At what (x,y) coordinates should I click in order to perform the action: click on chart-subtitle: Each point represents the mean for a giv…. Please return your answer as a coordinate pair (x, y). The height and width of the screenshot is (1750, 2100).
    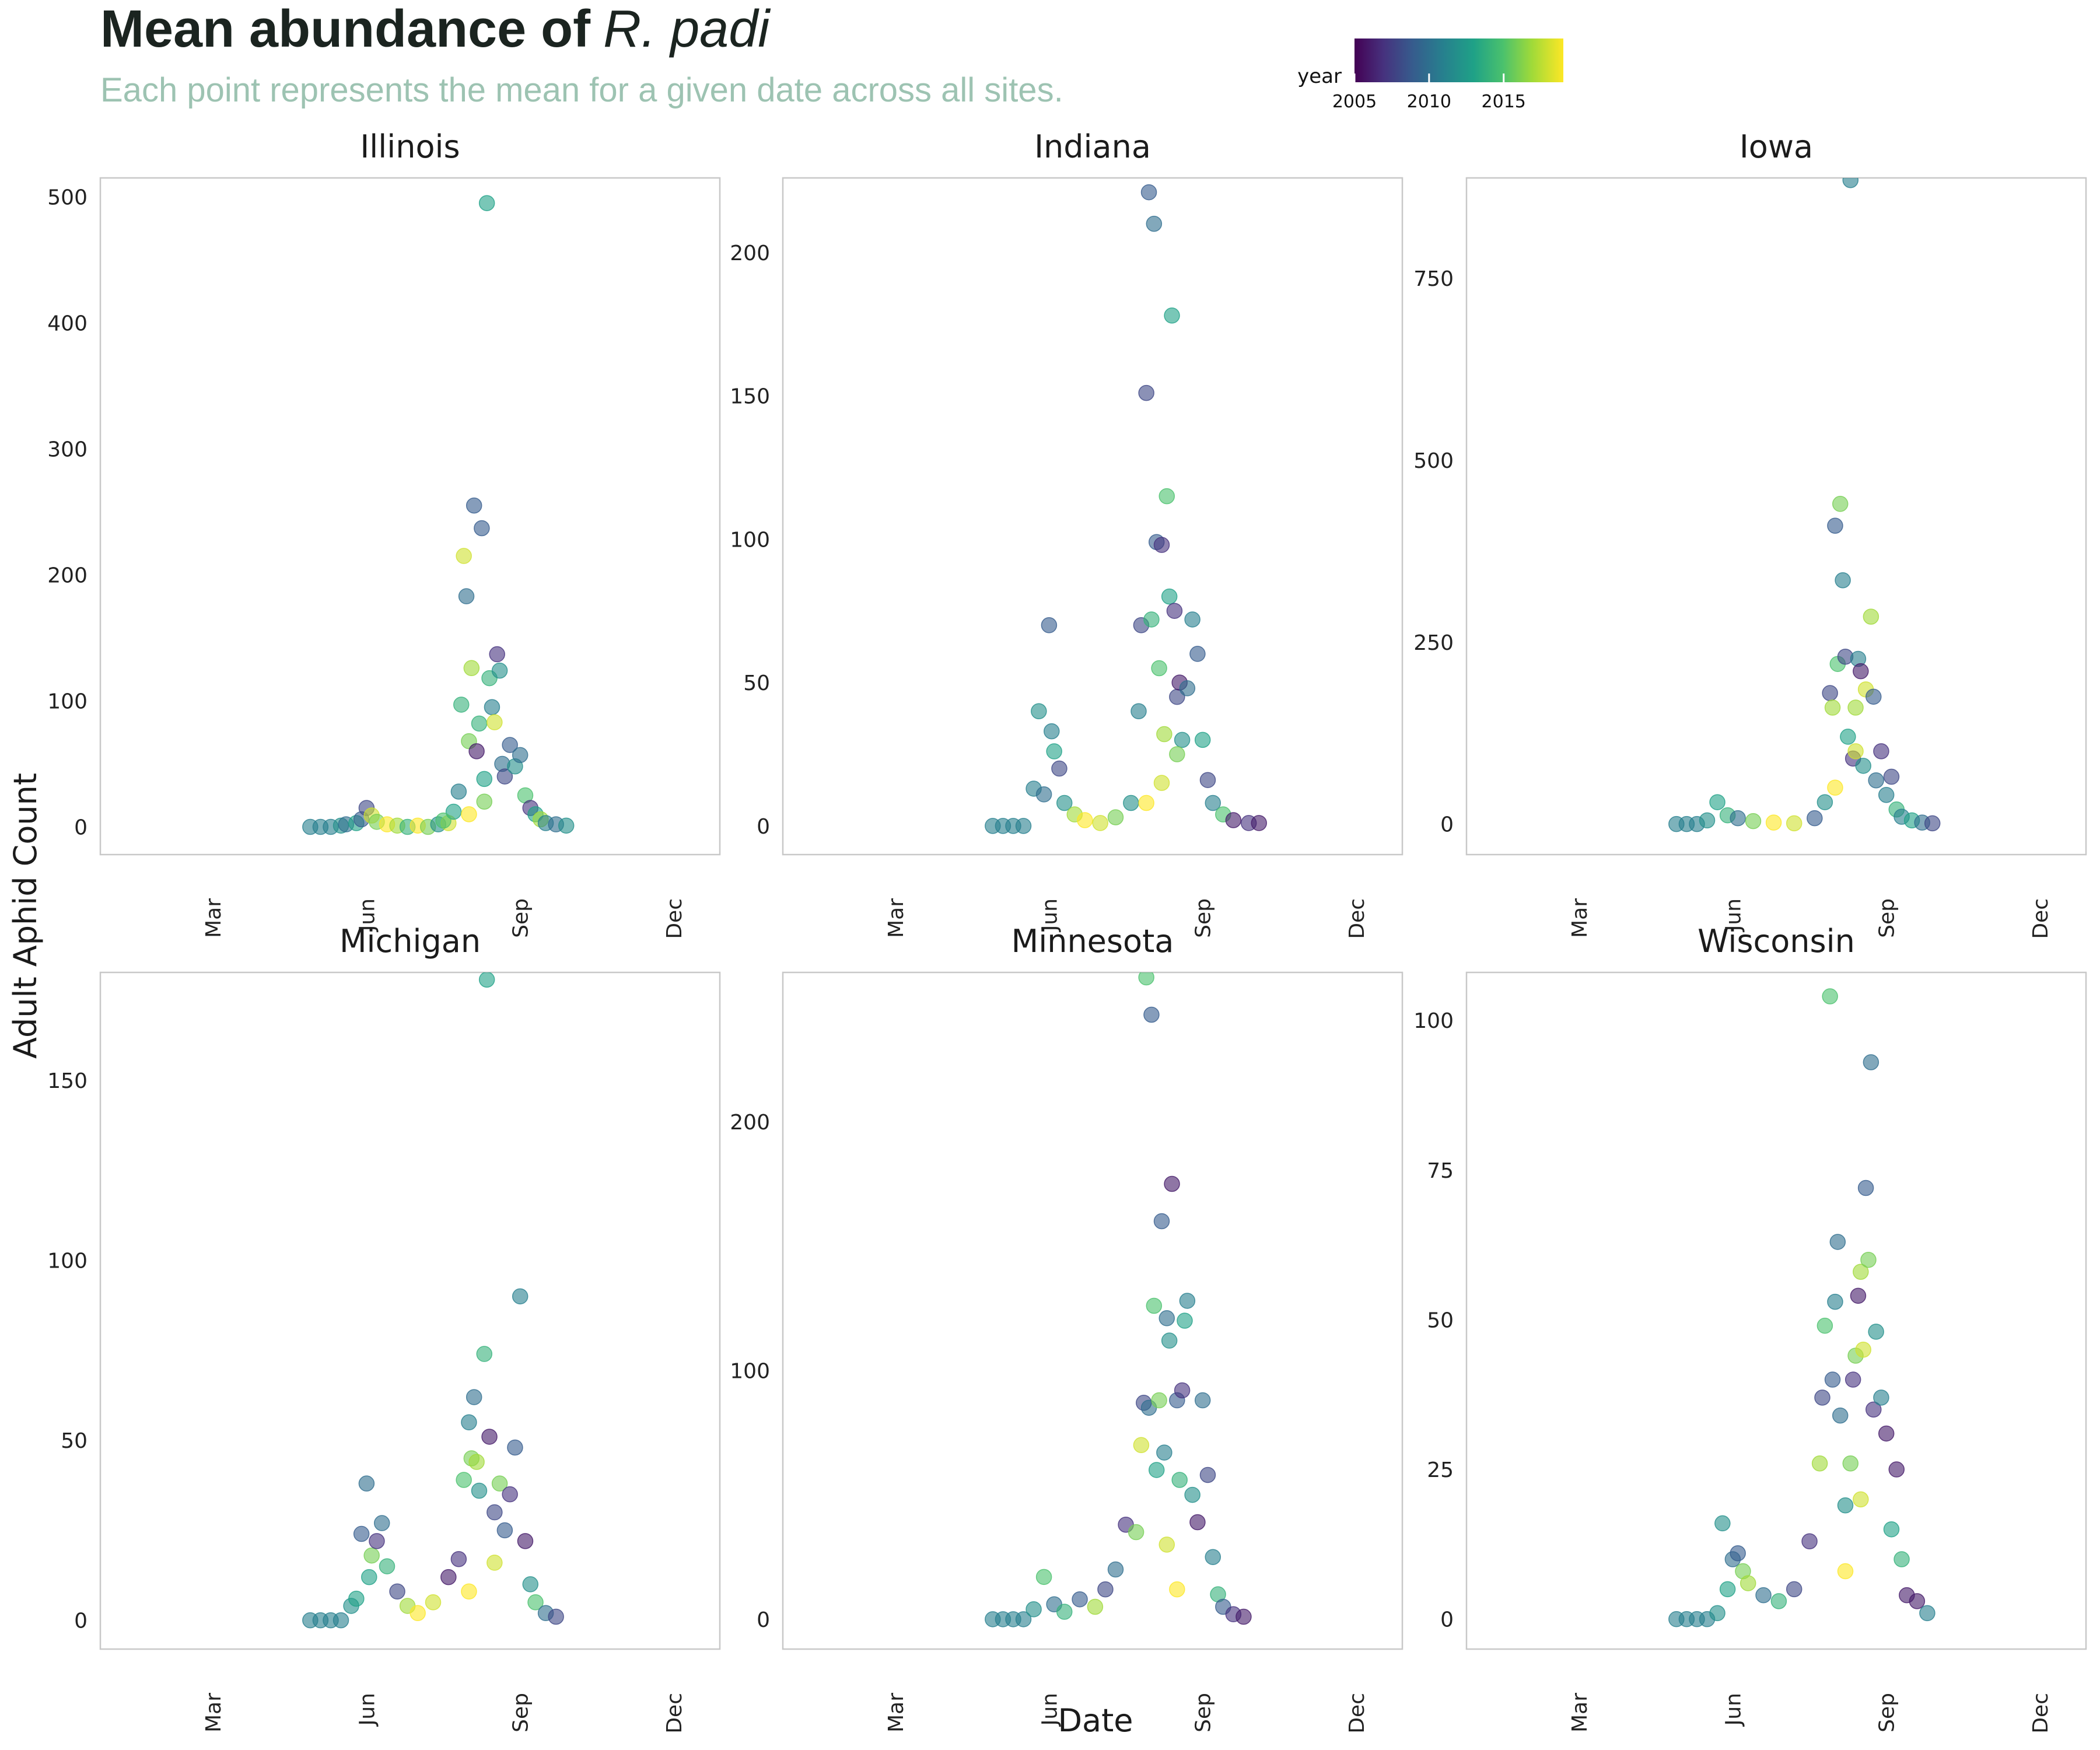
    Looking at the image, I should click on (581, 90).